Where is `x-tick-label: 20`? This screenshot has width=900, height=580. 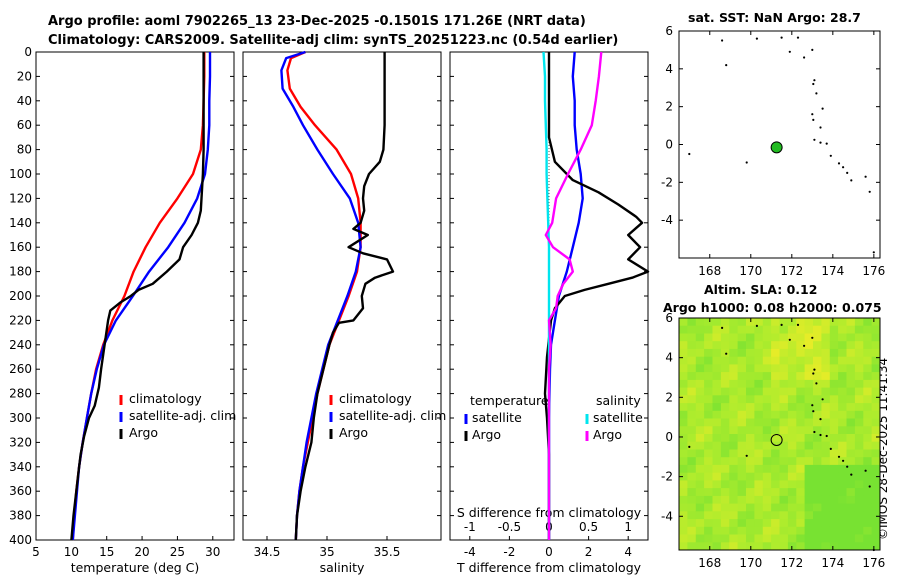 x-tick-label: 20 is located at coordinates (141, 552).